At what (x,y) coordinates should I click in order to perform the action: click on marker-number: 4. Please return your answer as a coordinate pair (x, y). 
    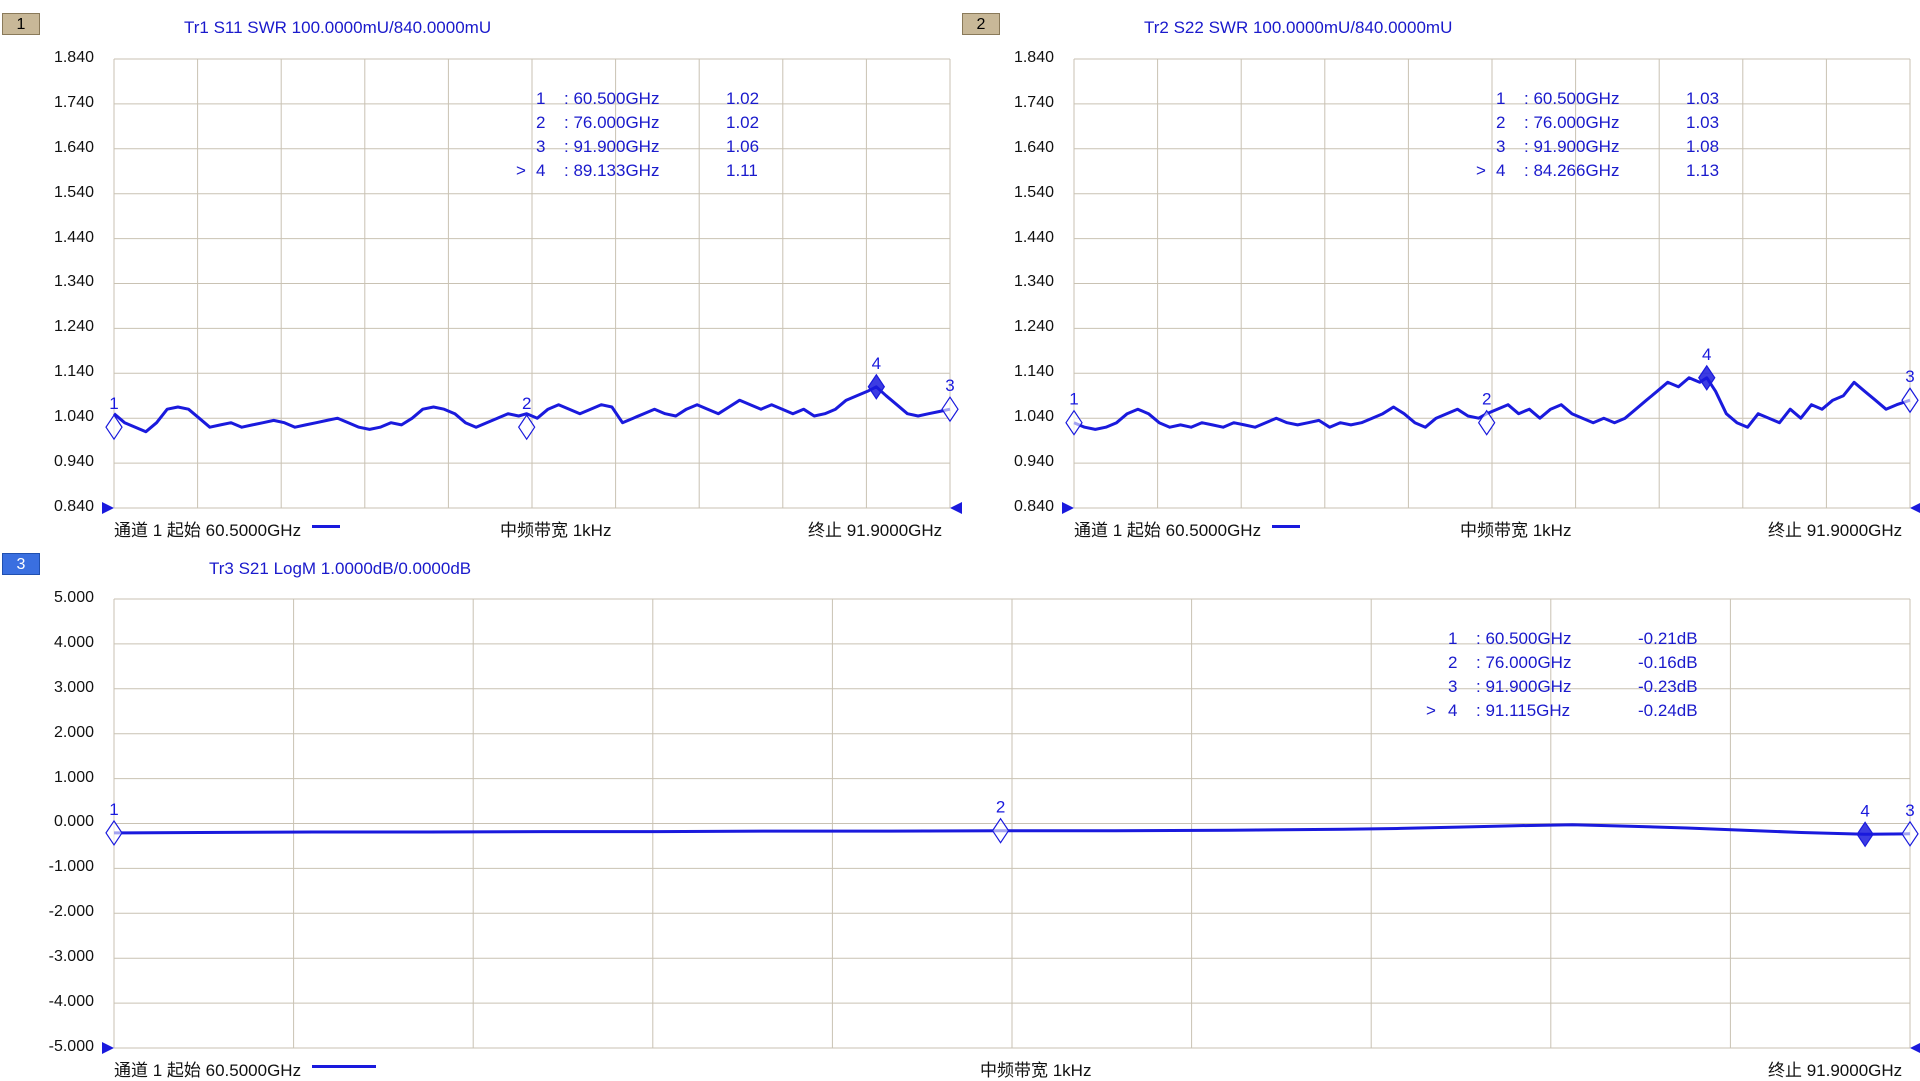
    Looking at the image, I should click on (1501, 170).